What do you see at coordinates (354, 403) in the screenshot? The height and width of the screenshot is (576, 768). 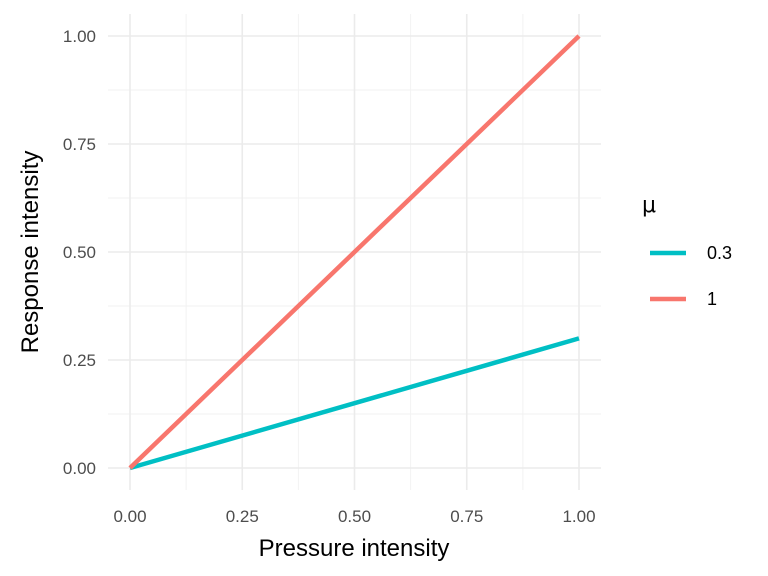 I see `series-line-0.3` at bounding box center [354, 403].